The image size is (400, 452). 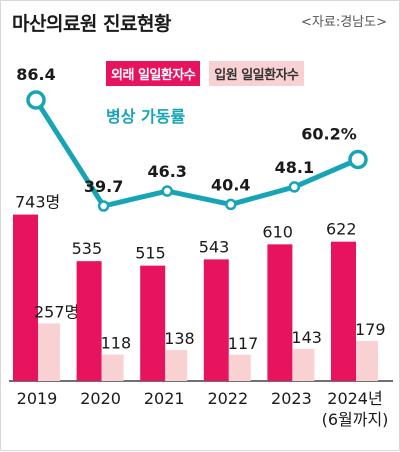 I want to click on x-tick-2023: 2023, so click(x=291, y=398).